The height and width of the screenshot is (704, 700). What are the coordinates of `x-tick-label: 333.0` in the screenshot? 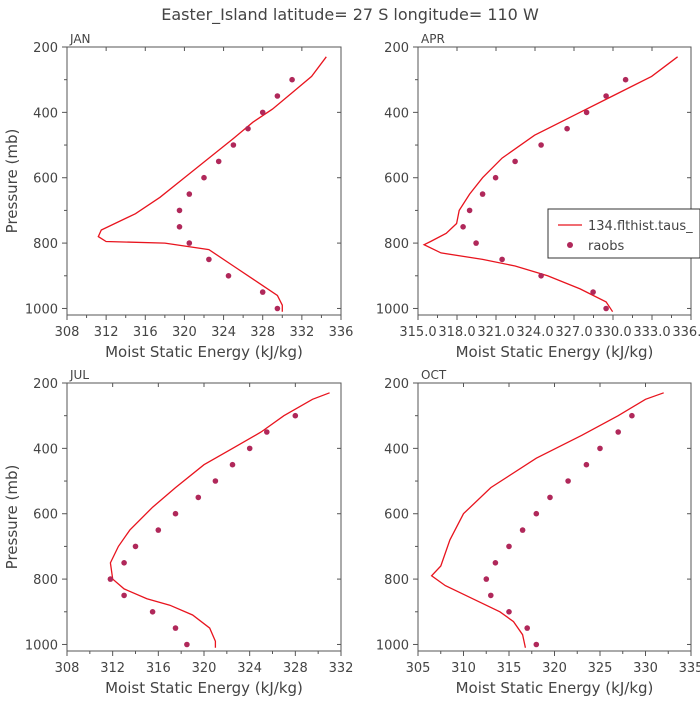 It's located at (651, 332).